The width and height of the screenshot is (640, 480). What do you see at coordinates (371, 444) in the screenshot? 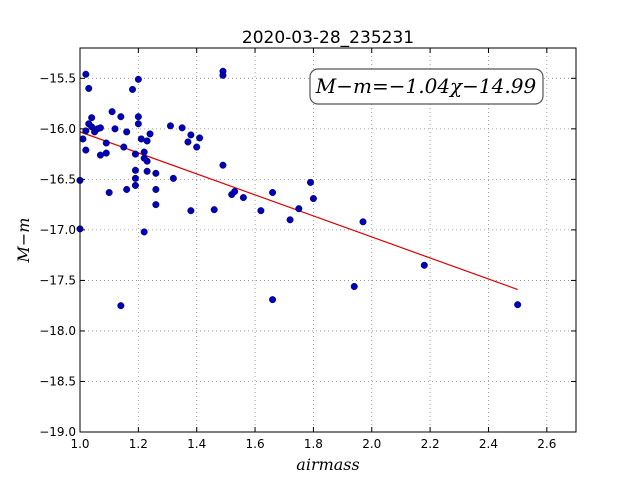
I see `x-tick-label: 2.0` at bounding box center [371, 444].